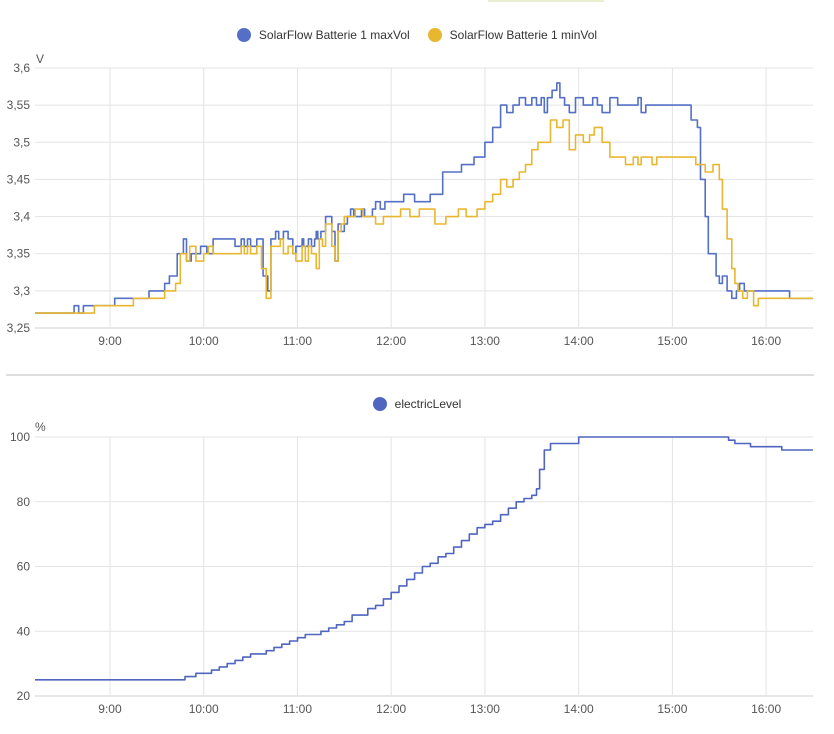  I want to click on y-tick-label: 3,3, so click(21, 291).